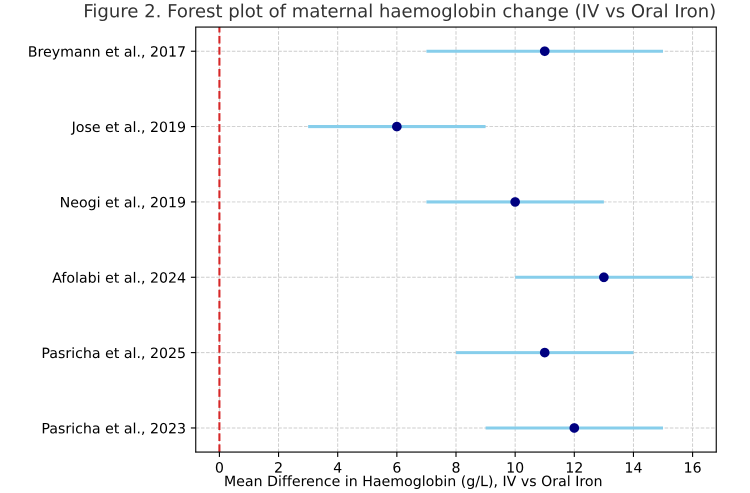  What do you see at coordinates (338, 467) in the screenshot?
I see `x-tick-label: 4` at bounding box center [338, 467].